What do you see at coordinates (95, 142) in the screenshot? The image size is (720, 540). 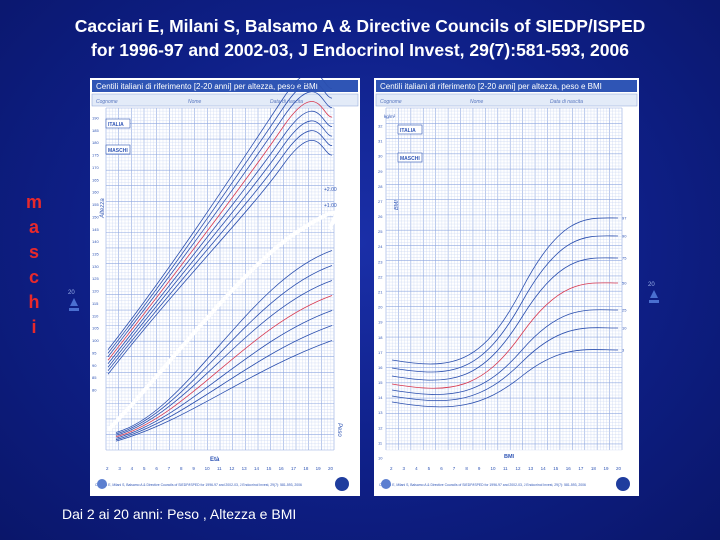 I see `height-tick-label: 180` at bounding box center [95, 142].